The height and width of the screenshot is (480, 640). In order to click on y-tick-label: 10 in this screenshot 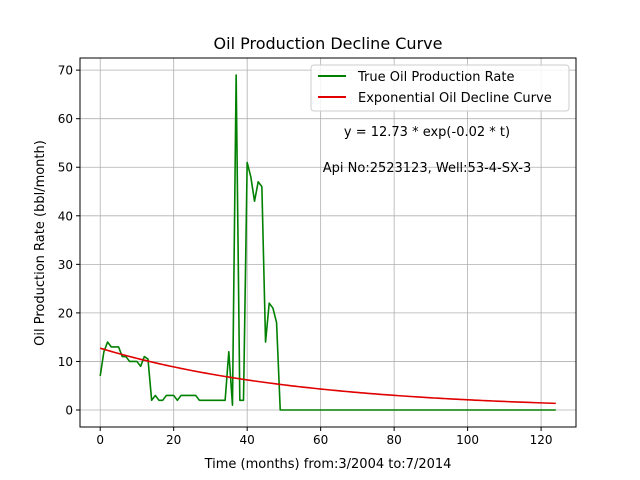, I will do `click(65, 362)`.